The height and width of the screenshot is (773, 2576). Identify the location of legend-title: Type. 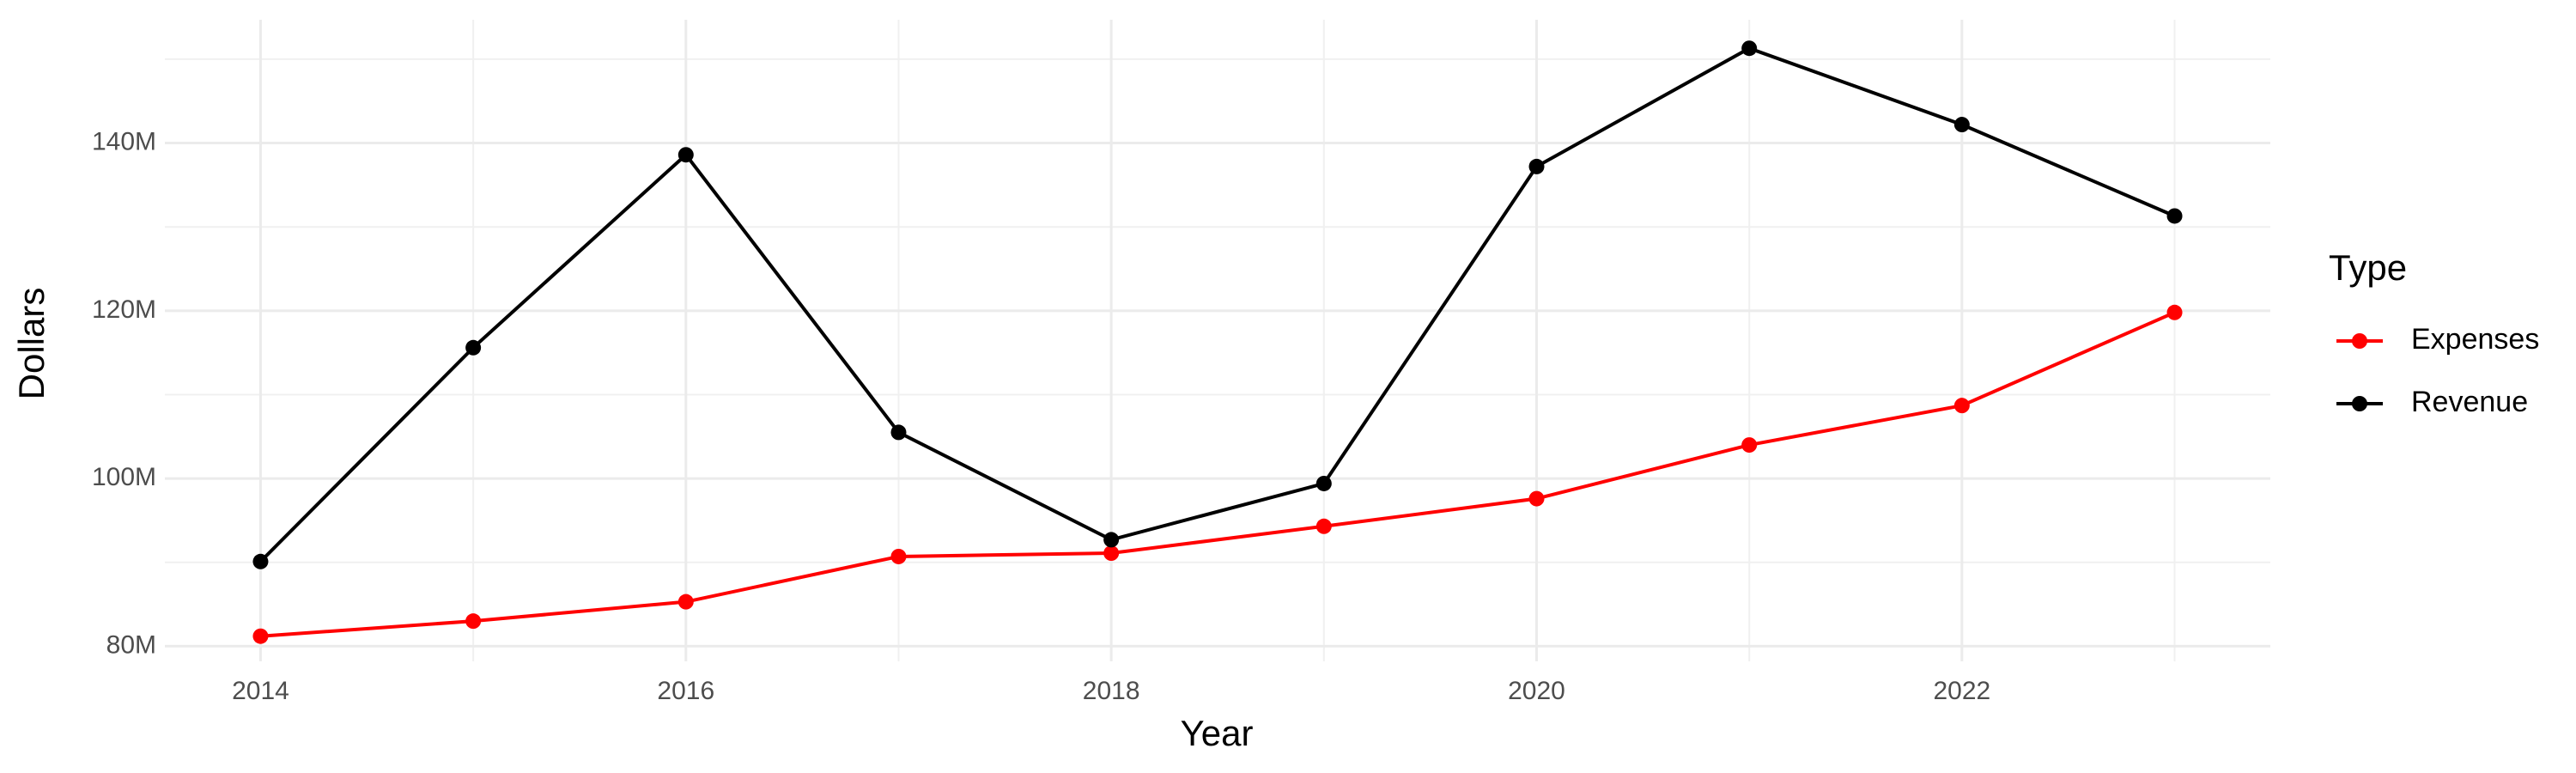
(2368, 267).